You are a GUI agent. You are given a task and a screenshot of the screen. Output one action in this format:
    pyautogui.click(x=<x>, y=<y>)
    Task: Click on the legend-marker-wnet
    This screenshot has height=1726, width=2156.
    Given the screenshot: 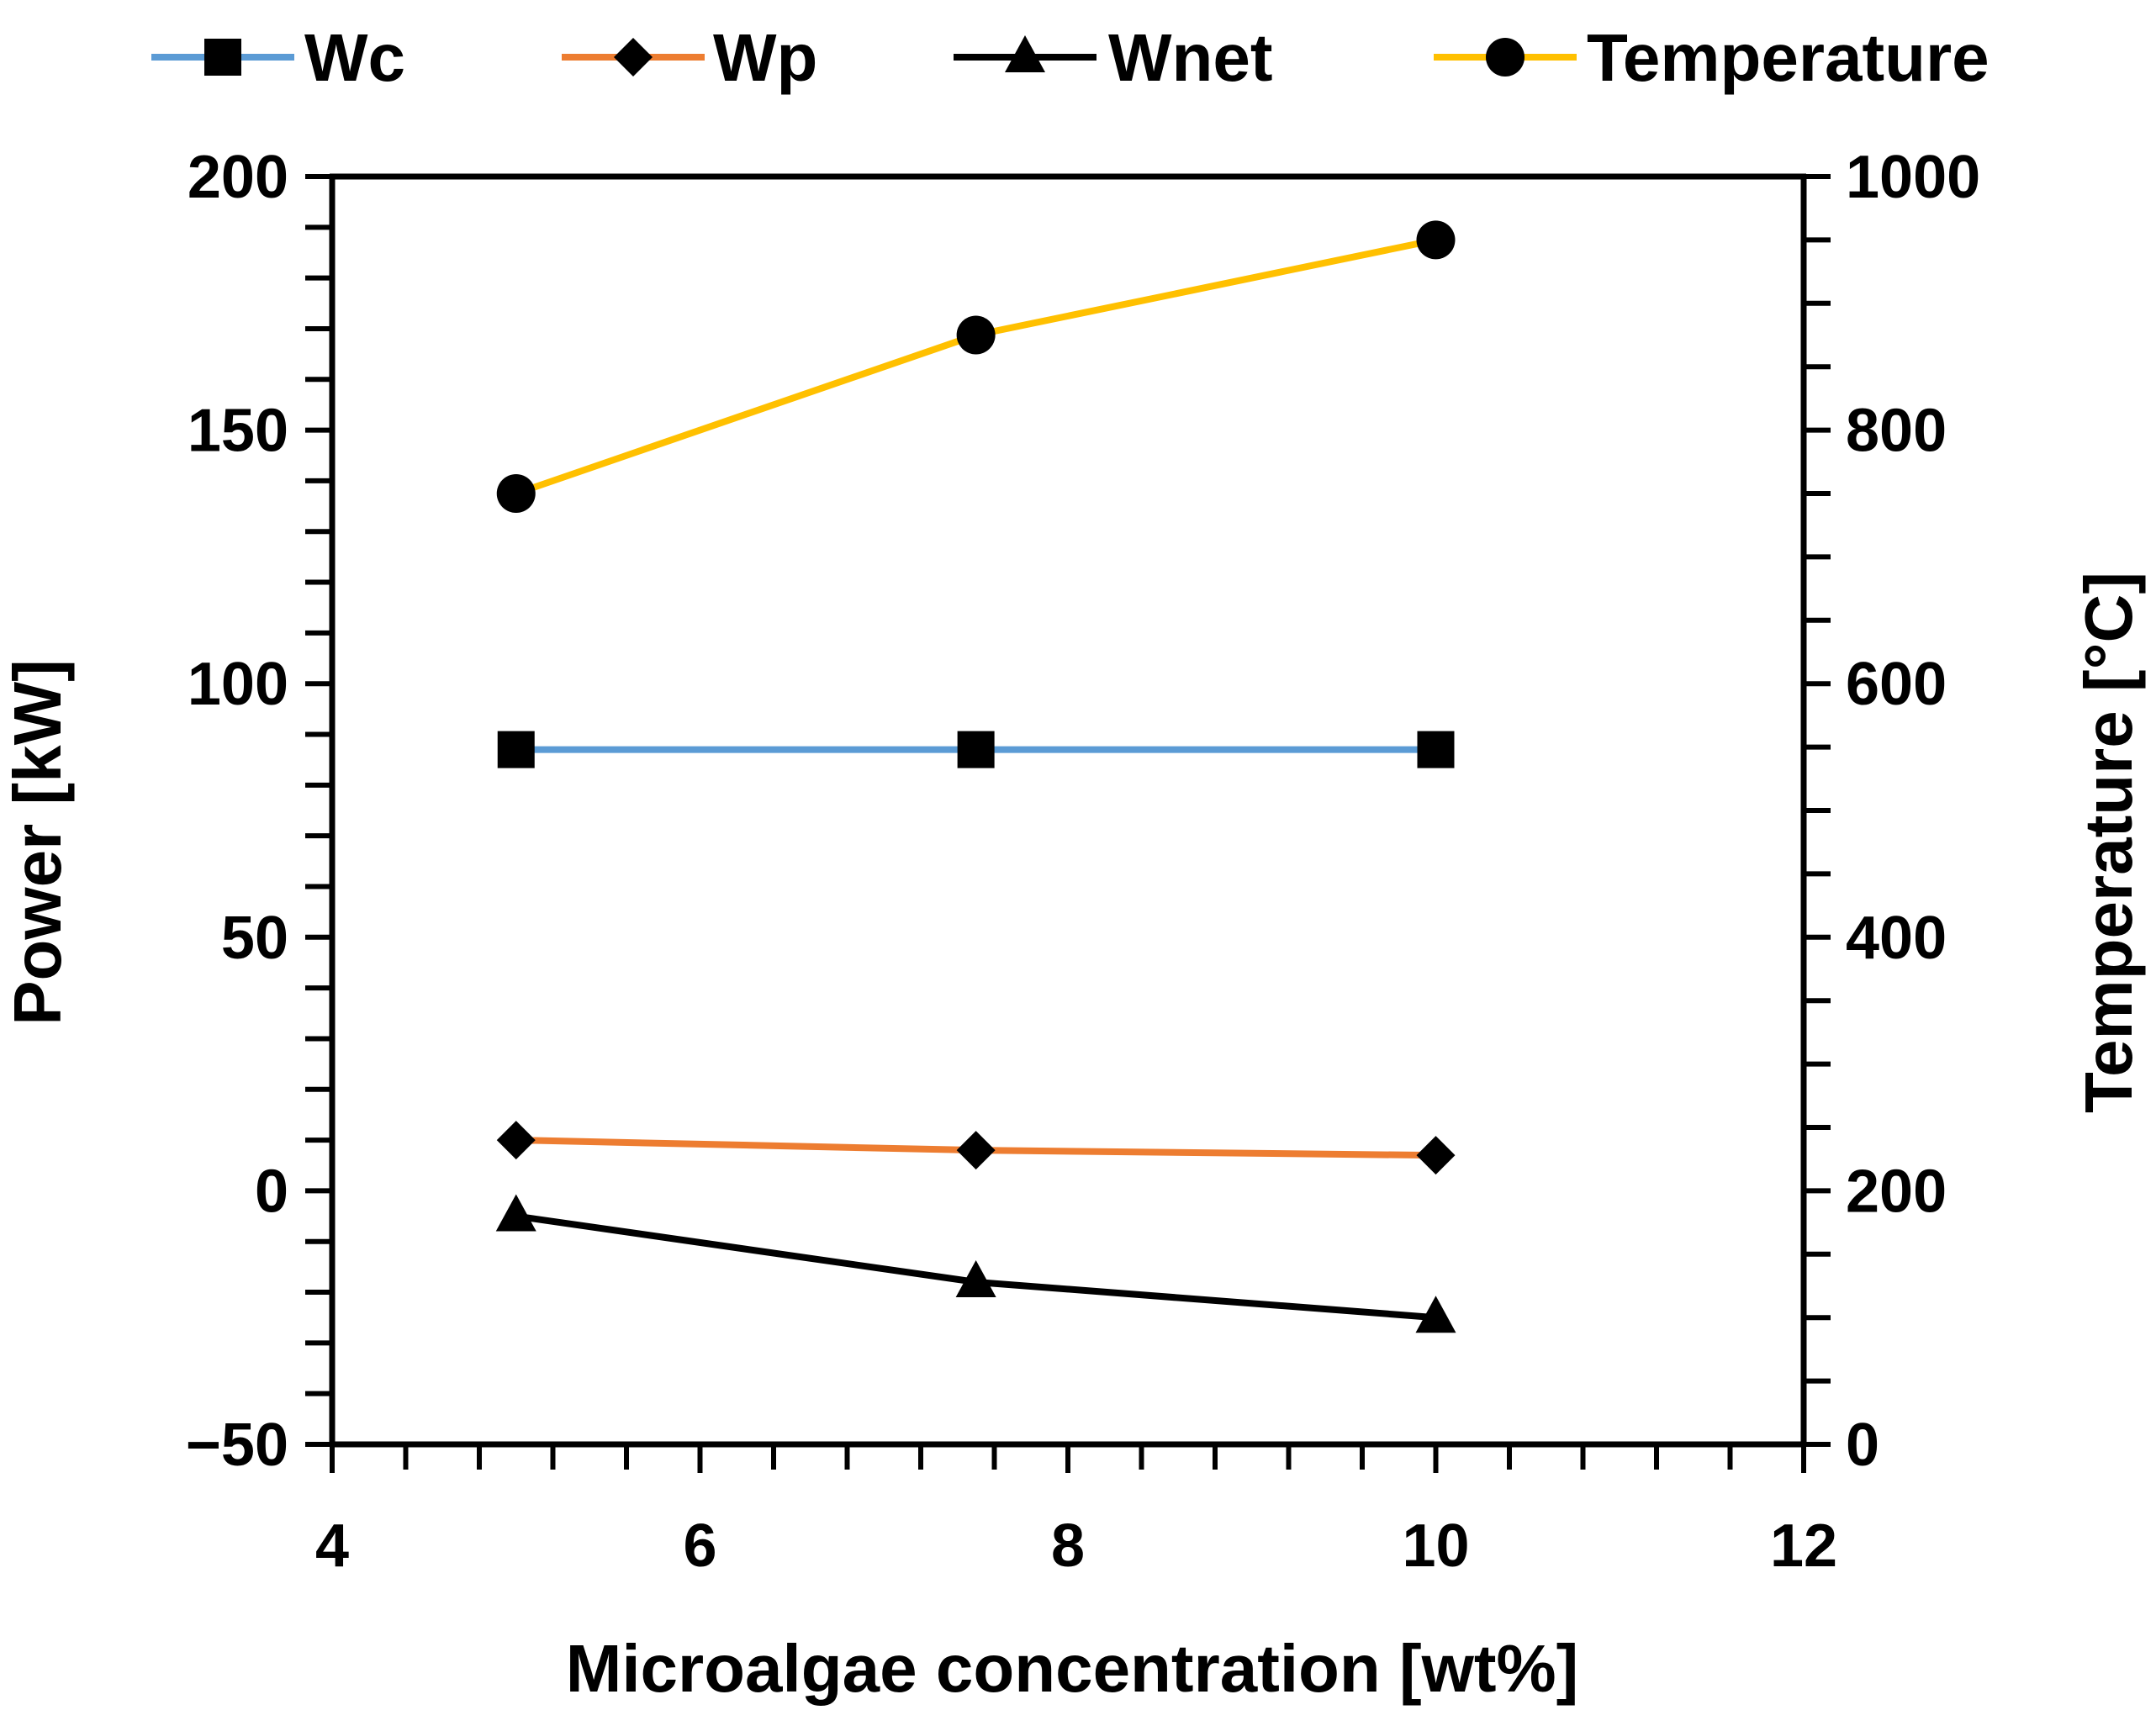 What is the action you would take?
    pyautogui.click(x=1025, y=53)
    